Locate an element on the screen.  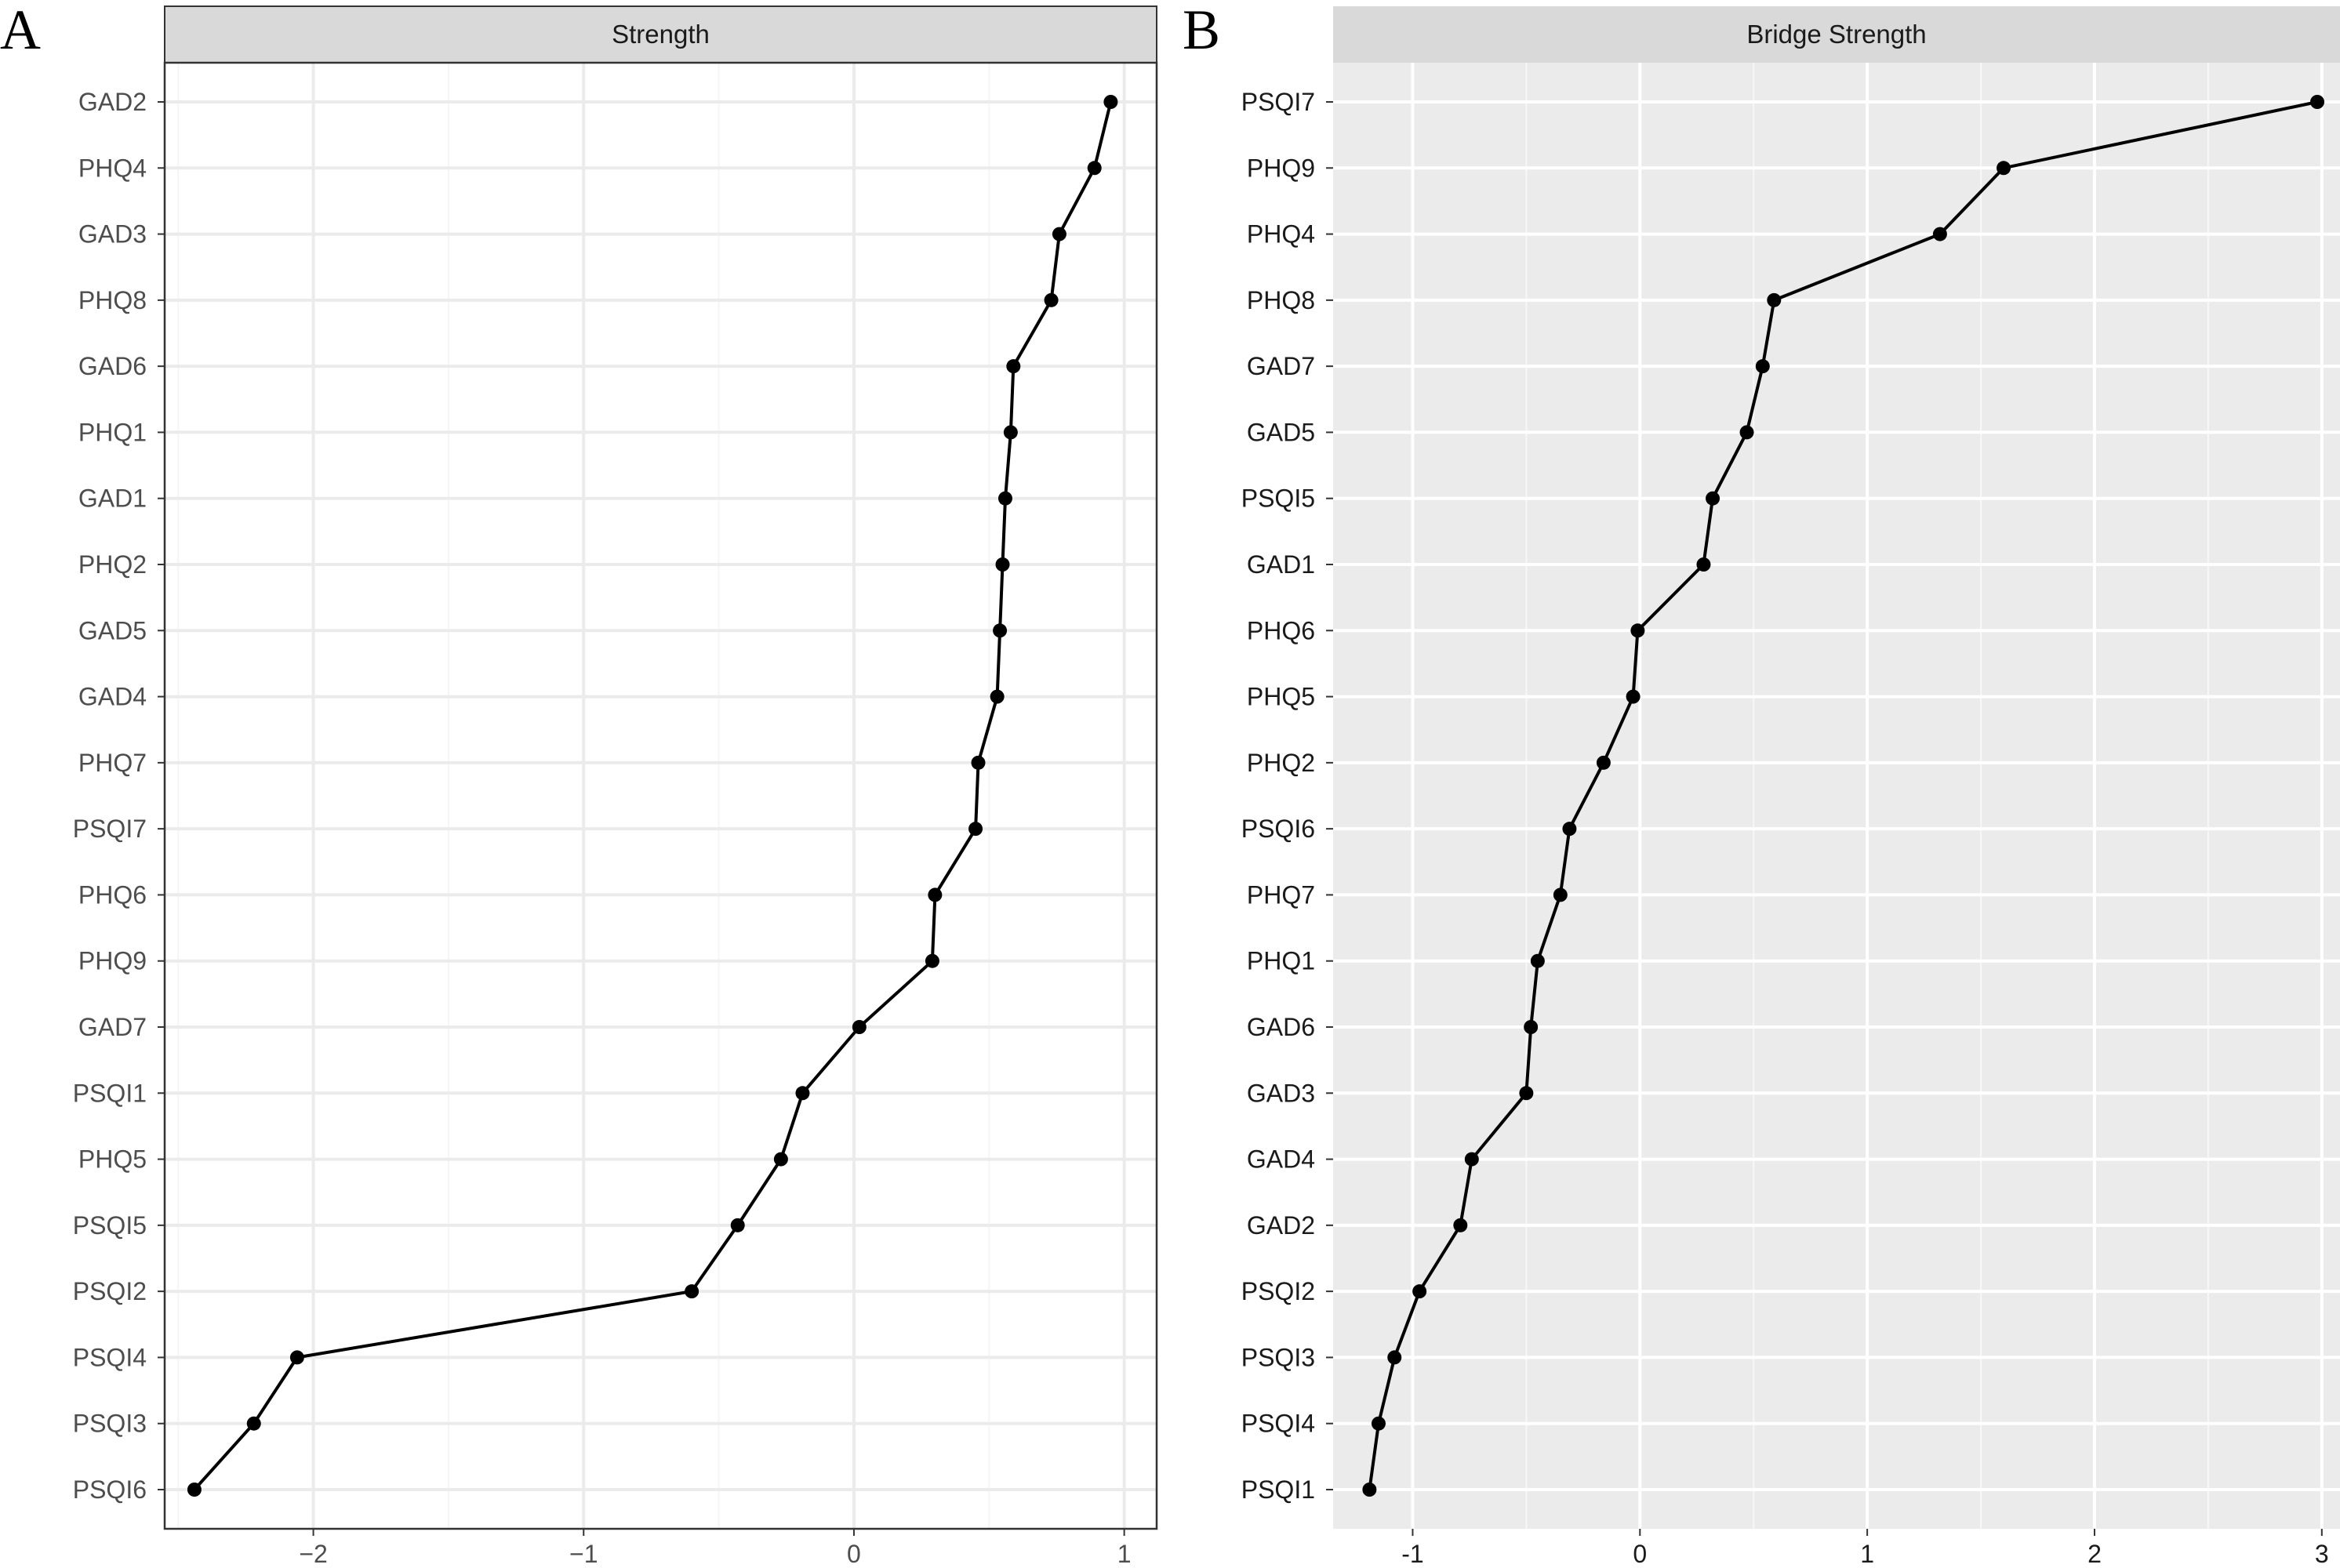
x-tick-label: −1 is located at coordinates (583, 1554).